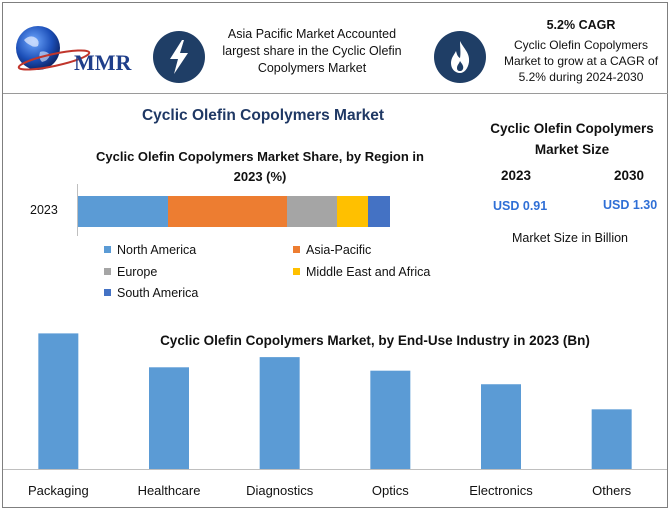 The height and width of the screenshot is (512, 672). I want to click on share-segment-europe, so click(312, 211).